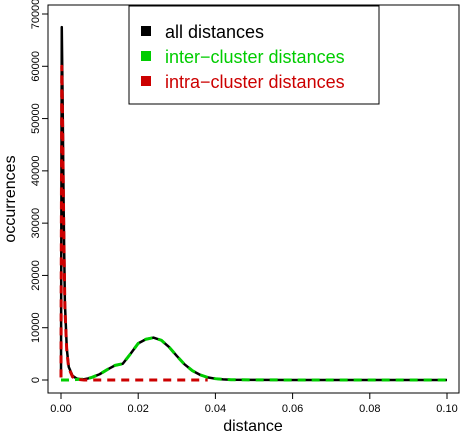 The height and width of the screenshot is (439, 463). Describe the element at coordinates (36, 66) in the screenshot. I see `y-tick-label: 60000` at that location.